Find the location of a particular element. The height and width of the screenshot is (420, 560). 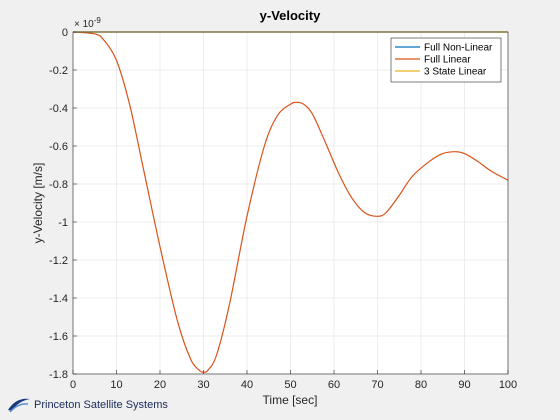

y-tick-label: -0.4 is located at coordinates (58, 109).